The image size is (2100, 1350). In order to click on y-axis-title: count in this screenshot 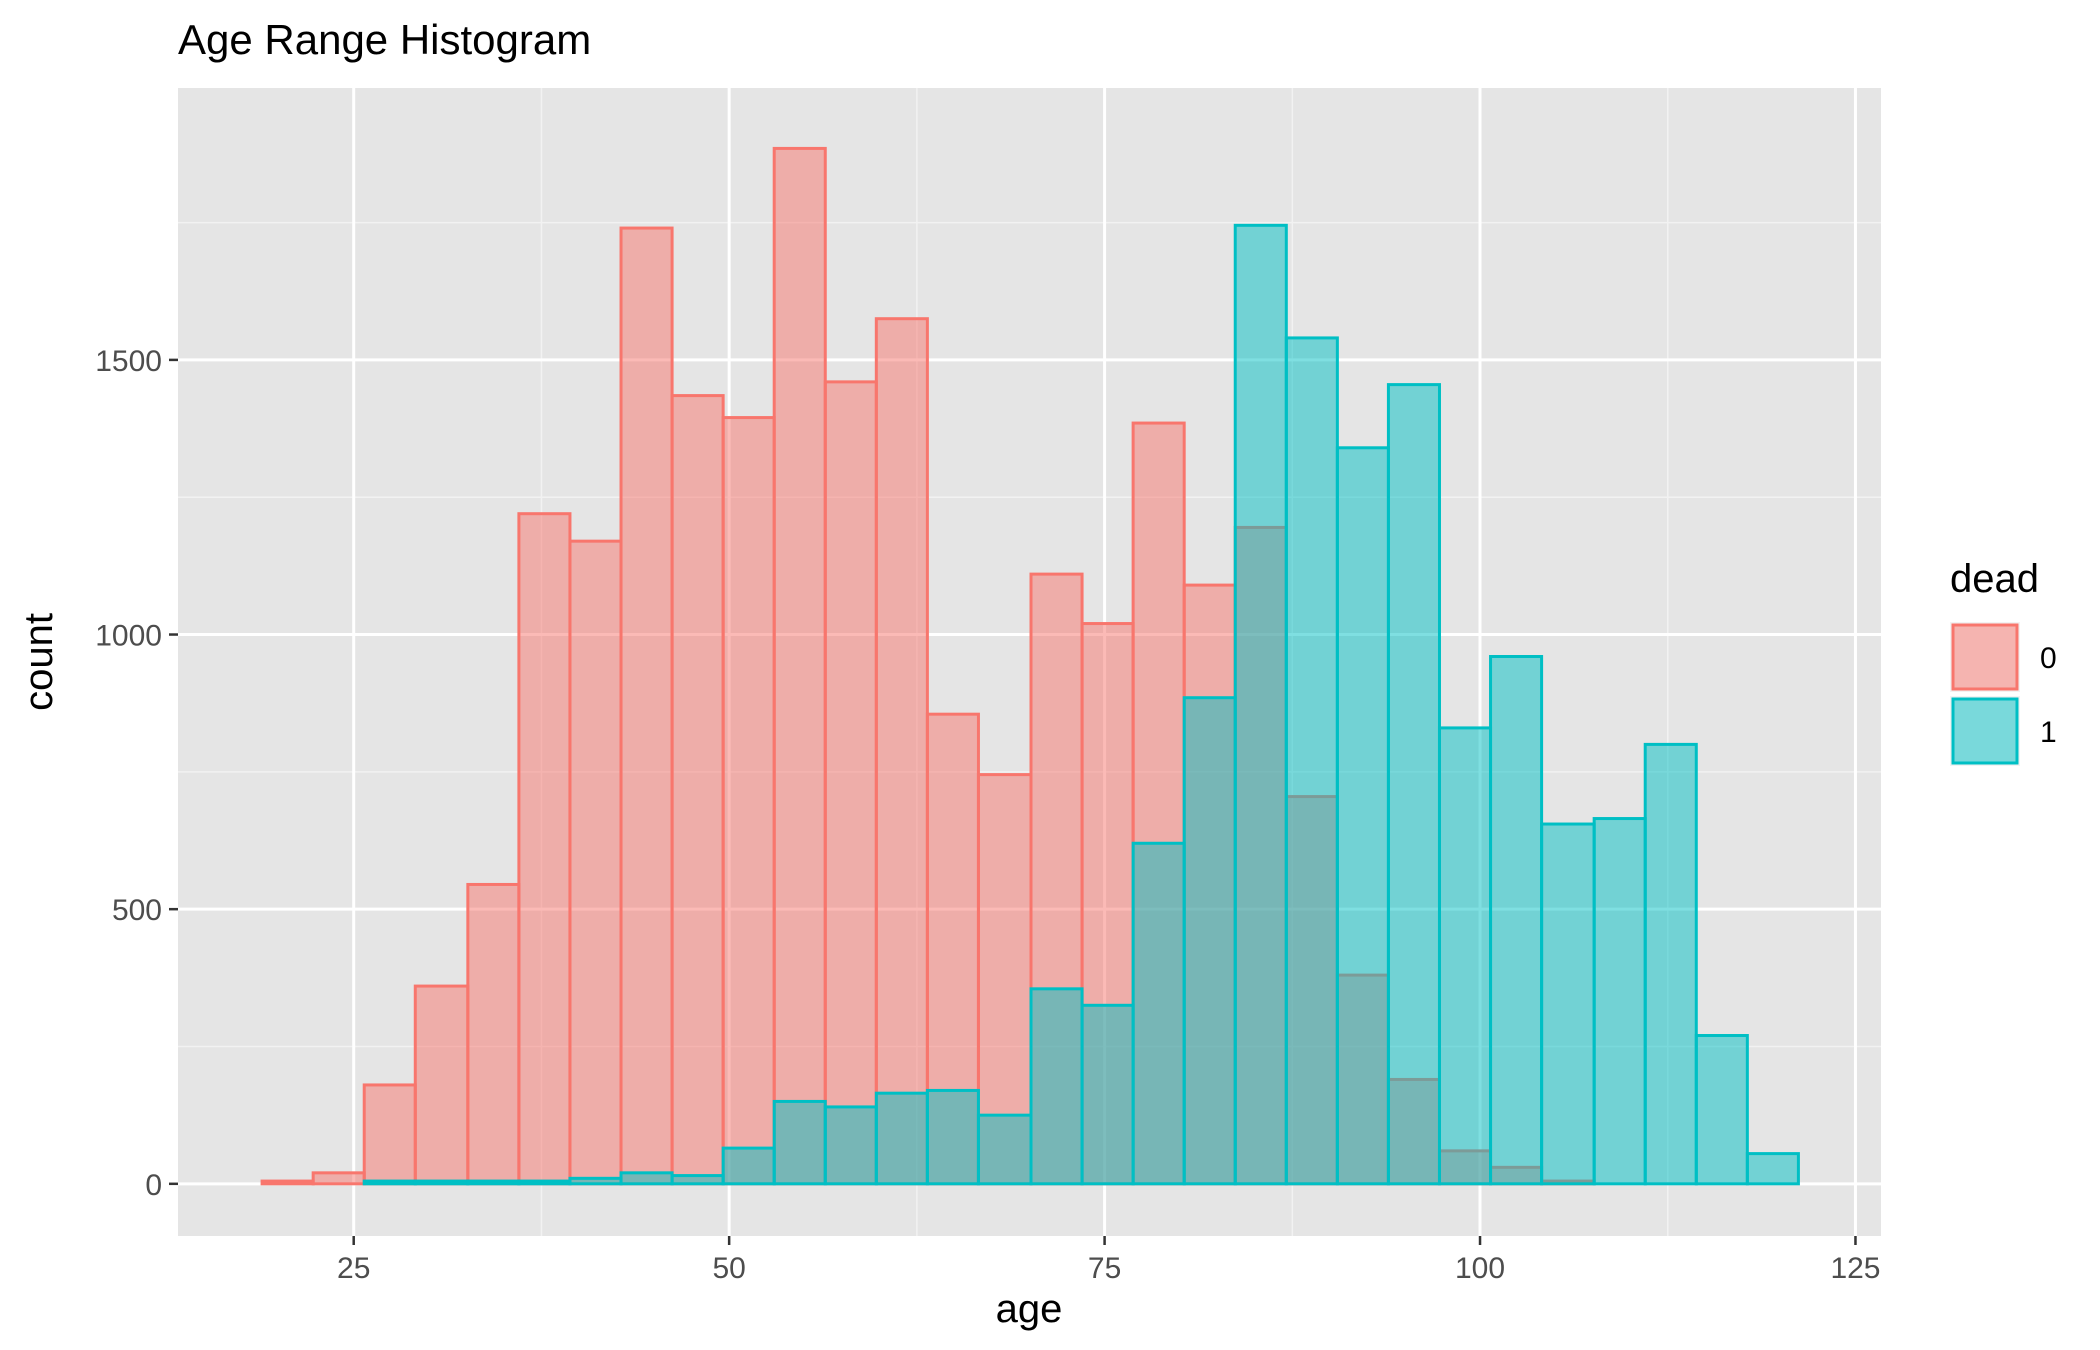, I will do `click(39, 662)`.